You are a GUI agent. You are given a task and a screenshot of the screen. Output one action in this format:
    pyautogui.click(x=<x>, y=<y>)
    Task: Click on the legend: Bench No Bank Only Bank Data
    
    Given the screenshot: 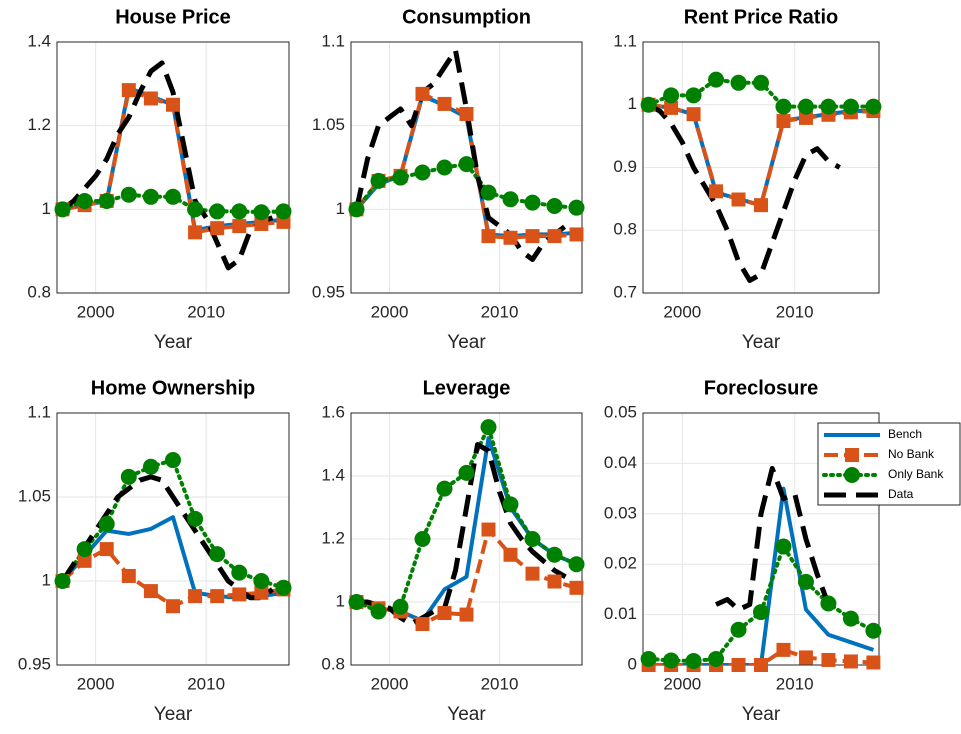 What is the action you would take?
    pyautogui.click(x=889, y=464)
    